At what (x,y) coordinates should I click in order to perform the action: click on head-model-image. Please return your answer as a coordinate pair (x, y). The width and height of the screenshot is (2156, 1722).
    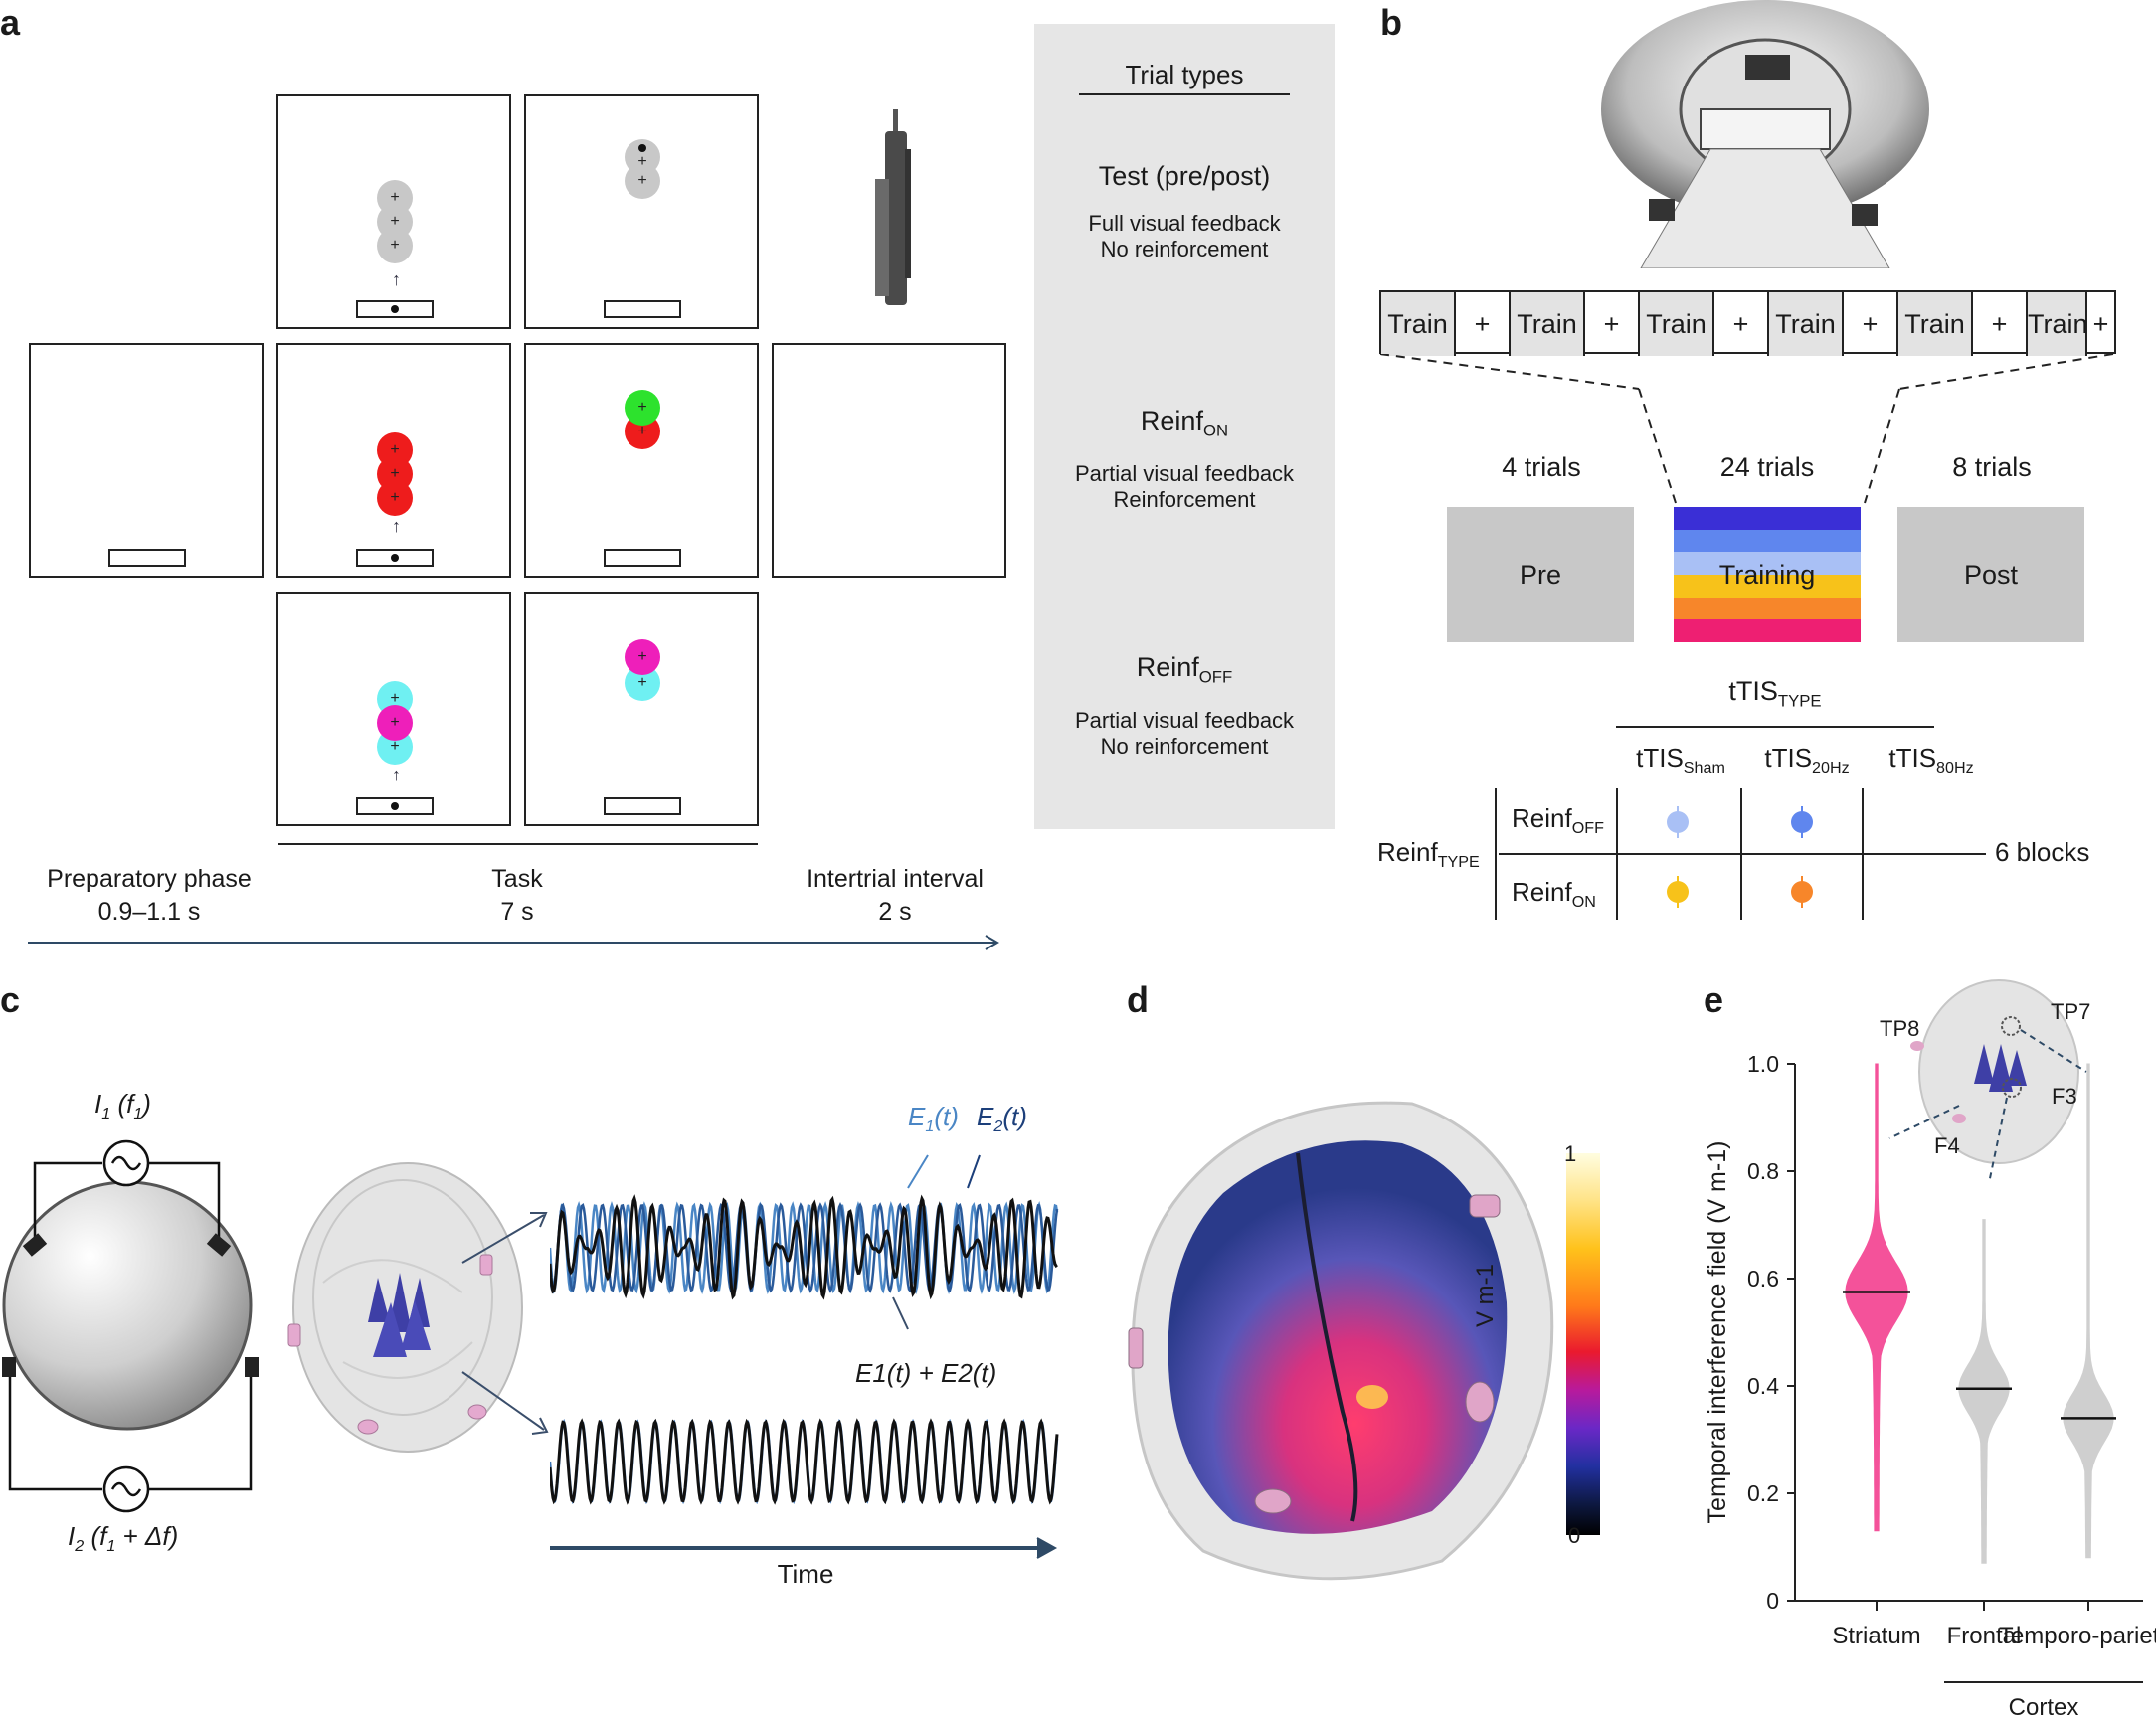
    Looking at the image, I should click on (405, 1307).